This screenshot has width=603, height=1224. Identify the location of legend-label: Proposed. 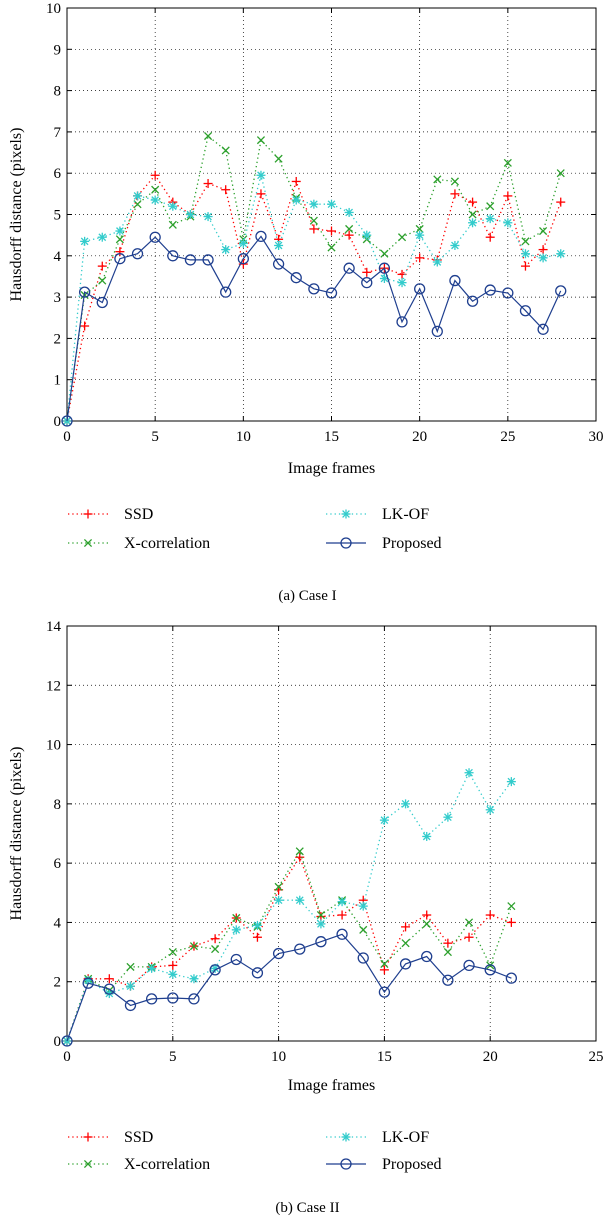
(412, 1164).